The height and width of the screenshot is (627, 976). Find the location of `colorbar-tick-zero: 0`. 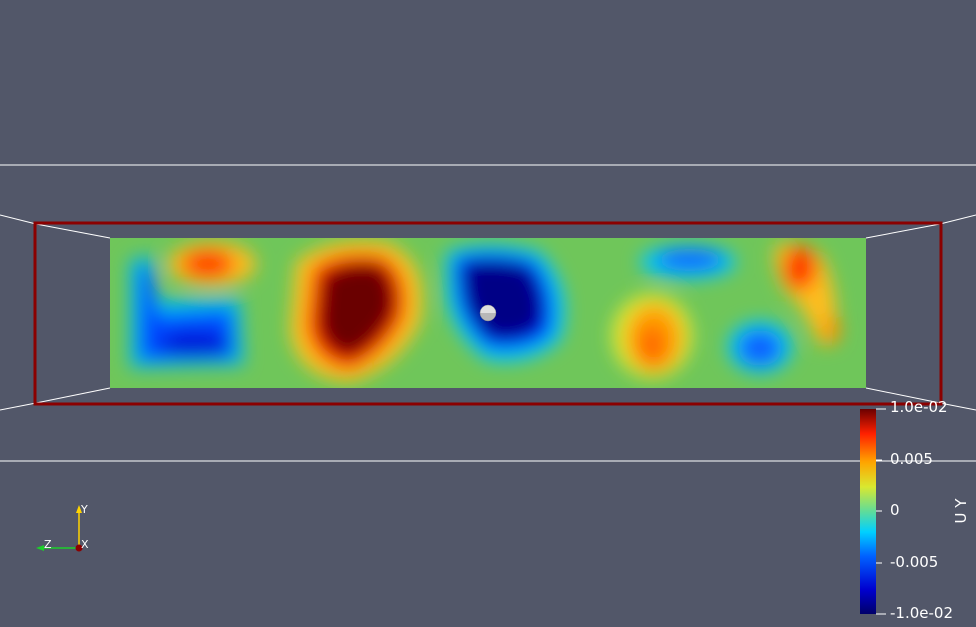

colorbar-tick-zero: 0 is located at coordinates (895, 510).